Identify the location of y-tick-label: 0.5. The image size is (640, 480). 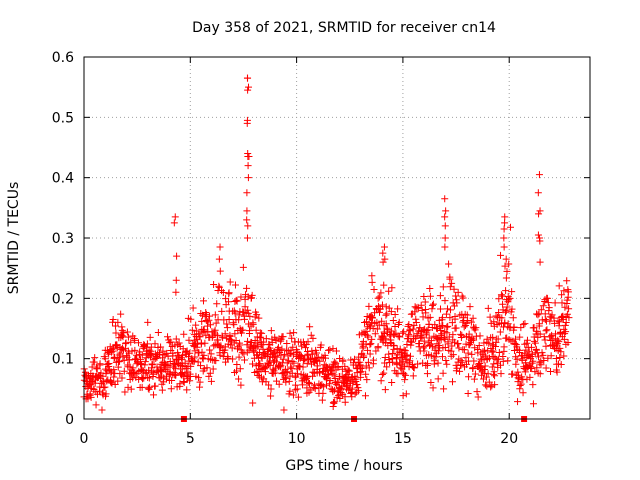
(63, 118).